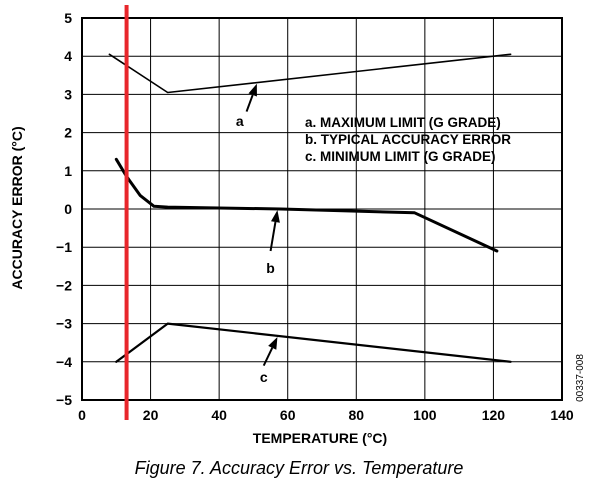 This screenshot has width=598, height=494. What do you see at coordinates (268, 357) in the screenshot?
I see `callout-c-arrow-shaft` at bounding box center [268, 357].